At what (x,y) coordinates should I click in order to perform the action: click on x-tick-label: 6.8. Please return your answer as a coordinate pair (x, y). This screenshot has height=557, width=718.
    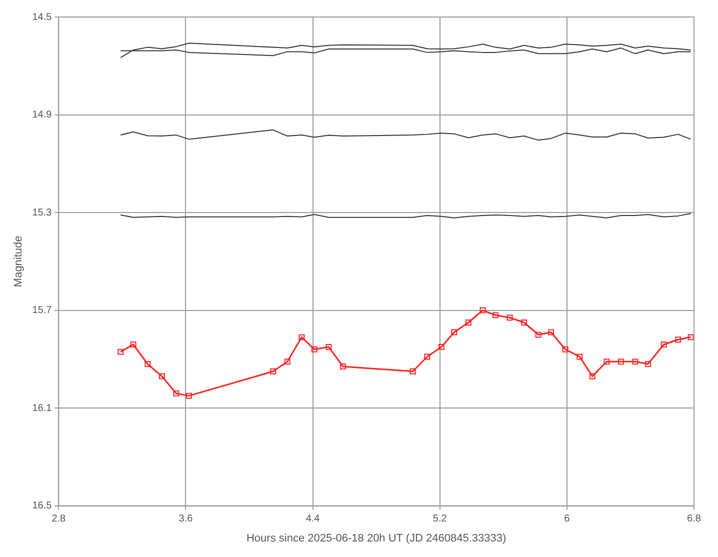
    Looking at the image, I should click on (694, 519).